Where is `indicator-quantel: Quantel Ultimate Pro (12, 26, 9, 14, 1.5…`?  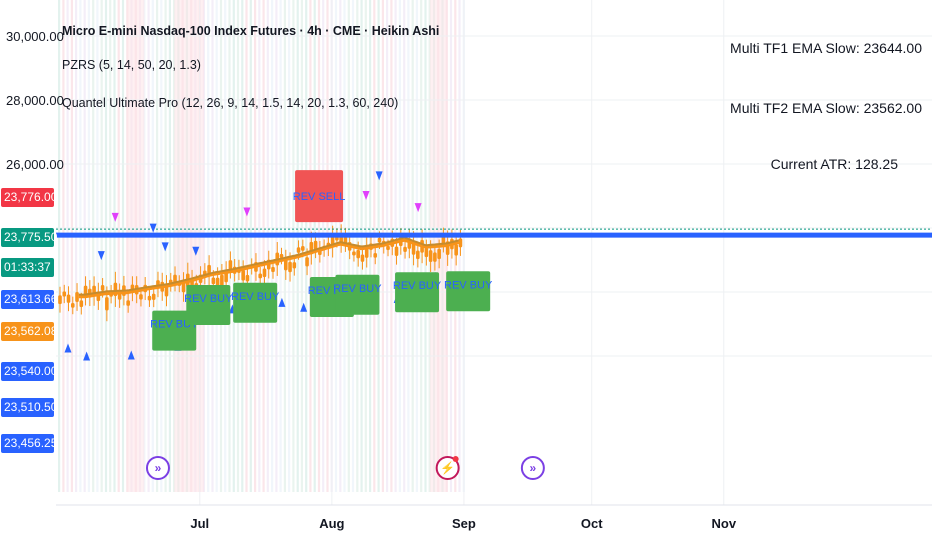
indicator-quantel: Quantel Ultimate Pro (12, 26, 9, 14, 1.5… is located at coordinates (230, 103).